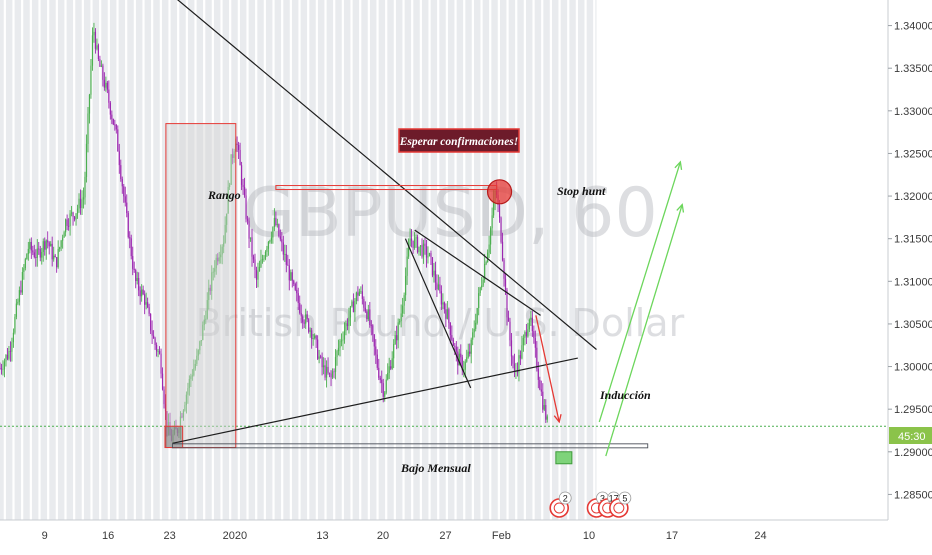  I want to click on esperar-label-box, so click(459, 140).